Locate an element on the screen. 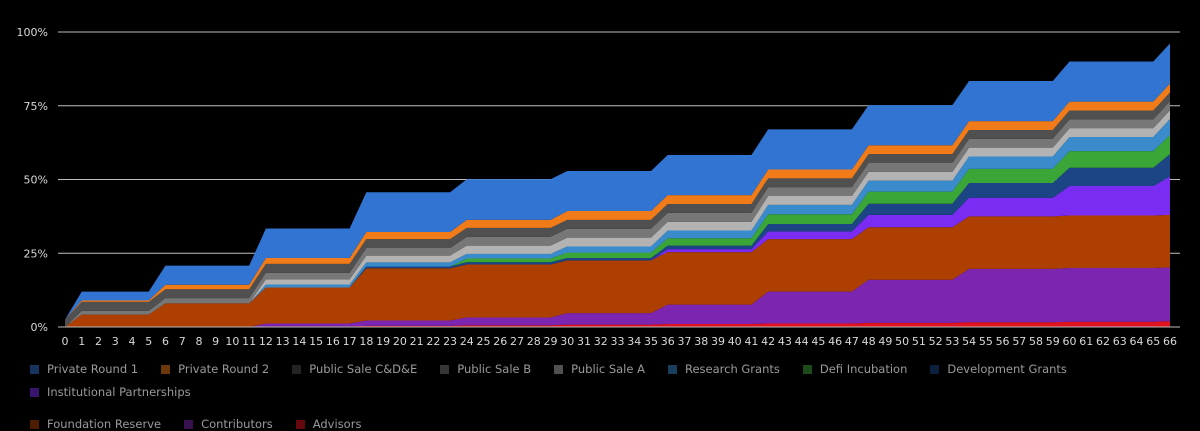 The height and width of the screenshot is (431, 1200). x-tick-label: 65 is located at coordinates (1153, 341).